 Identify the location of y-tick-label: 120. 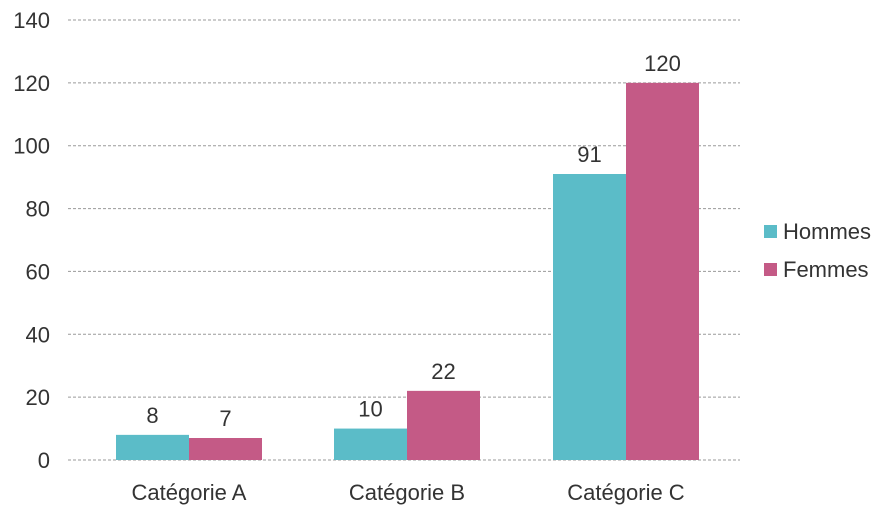
(31, 83).